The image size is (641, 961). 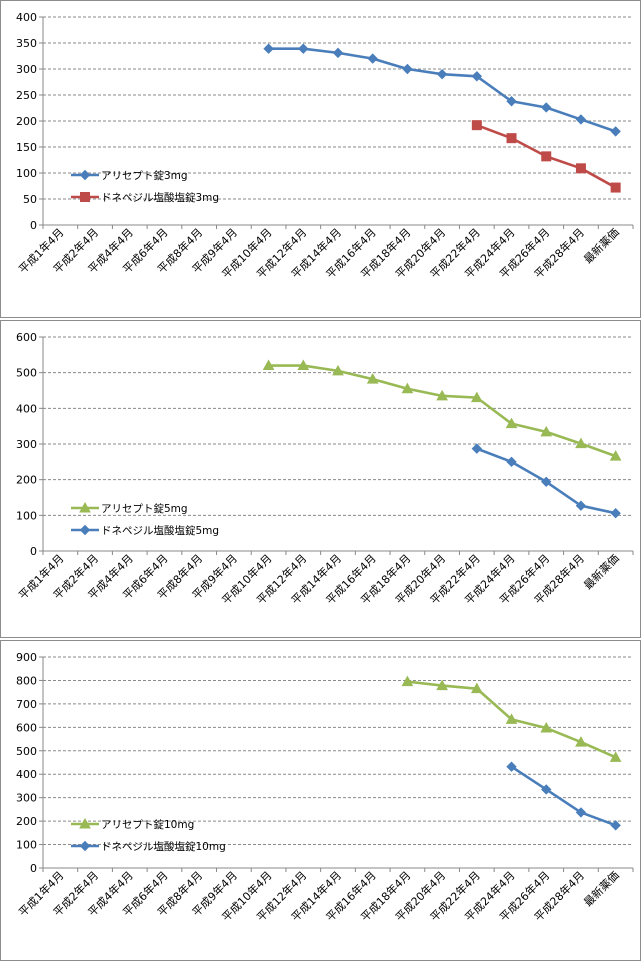 What do you see at coordinates (26, 95) in the screenshot?
I see `y-tick-label: 250` at bounding box center [26, 95].